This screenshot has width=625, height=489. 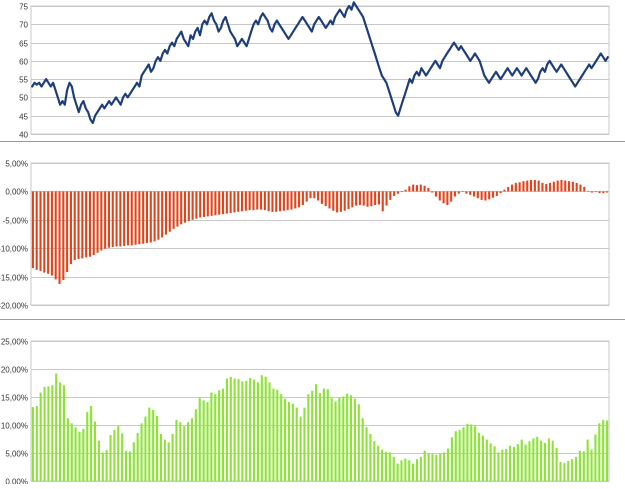 I want to click on price-y-tick-label: 60, so click(x=23, y=62).